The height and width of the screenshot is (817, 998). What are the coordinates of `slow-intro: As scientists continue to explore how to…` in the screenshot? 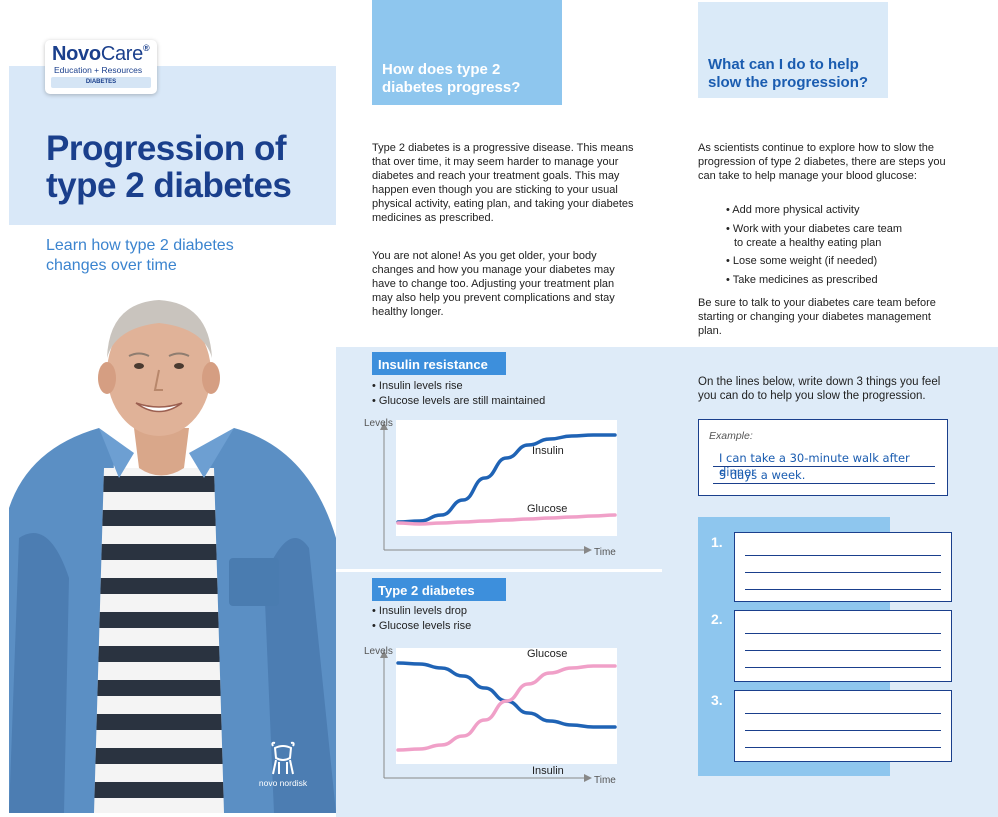 It's located at (822, 162).